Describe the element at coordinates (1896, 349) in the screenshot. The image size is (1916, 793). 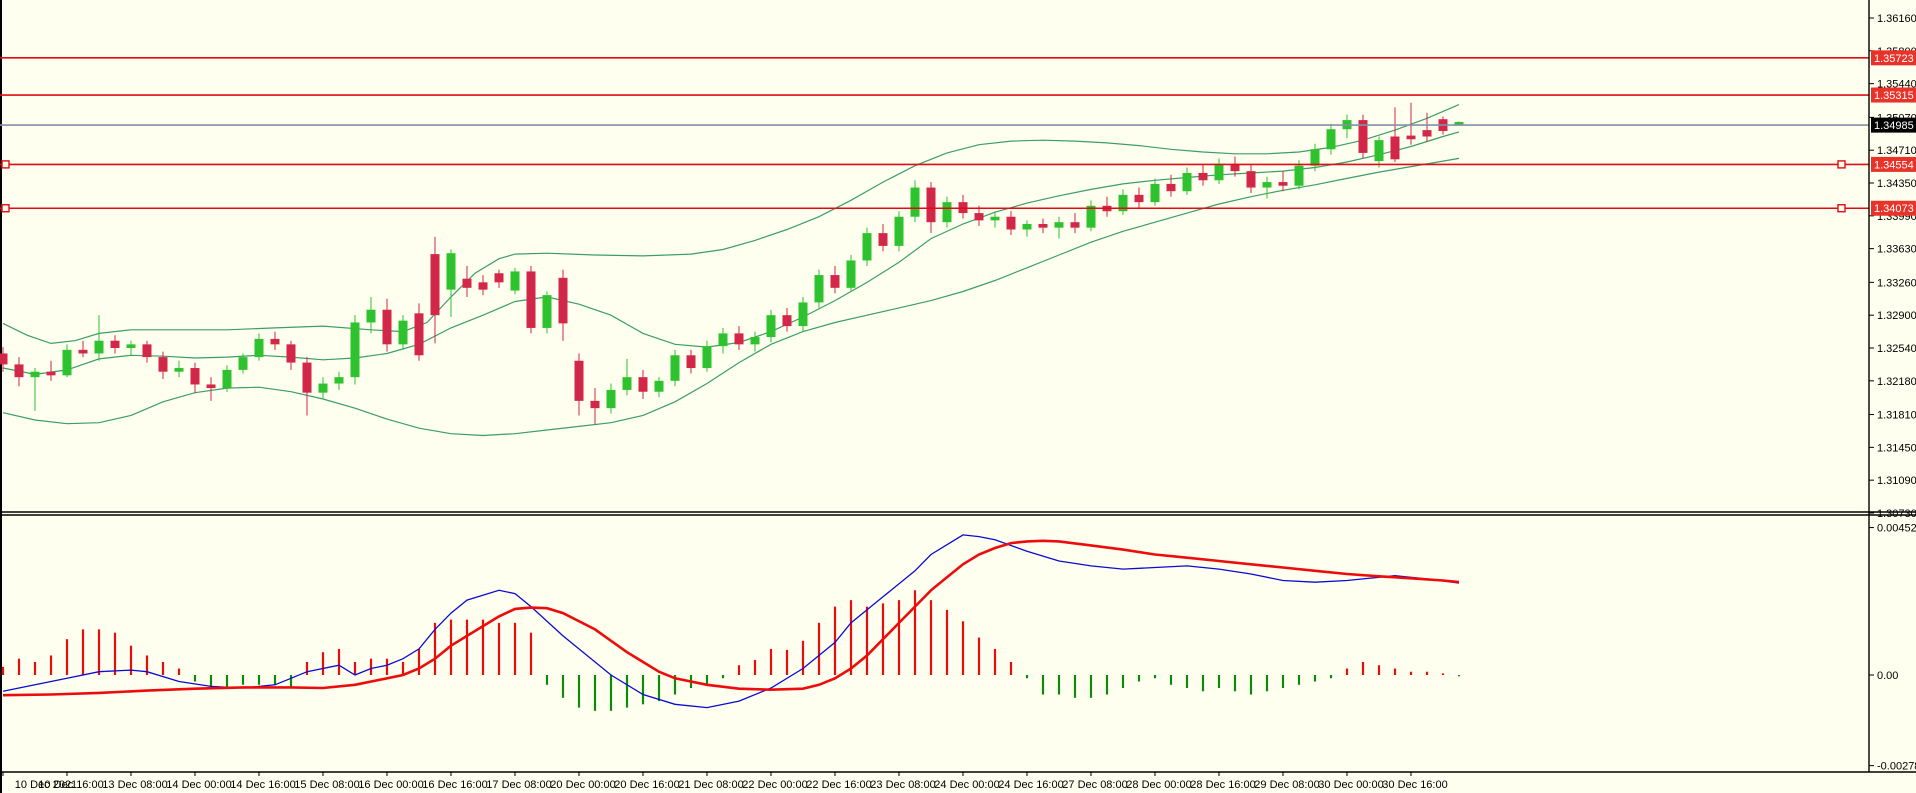
I see `price-axis-label: 1.32540` at that location.